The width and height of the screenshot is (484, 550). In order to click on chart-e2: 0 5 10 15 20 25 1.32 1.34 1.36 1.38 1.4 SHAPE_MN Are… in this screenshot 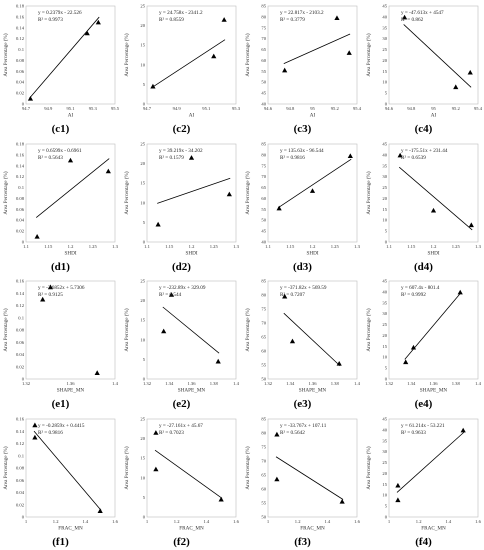, I will do `click(181, 336)`.